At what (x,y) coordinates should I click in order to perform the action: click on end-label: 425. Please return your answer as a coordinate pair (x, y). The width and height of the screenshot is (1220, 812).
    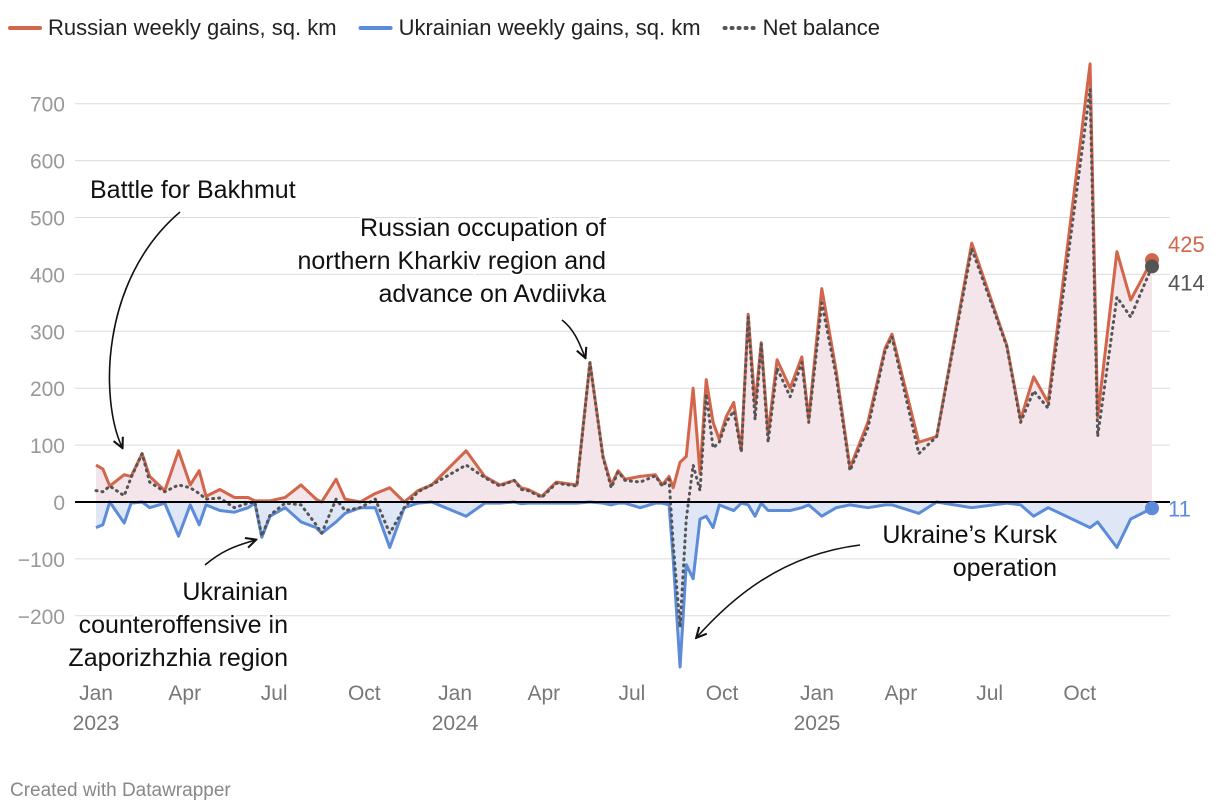
    Looking at the image, I should click on (1186, 244).